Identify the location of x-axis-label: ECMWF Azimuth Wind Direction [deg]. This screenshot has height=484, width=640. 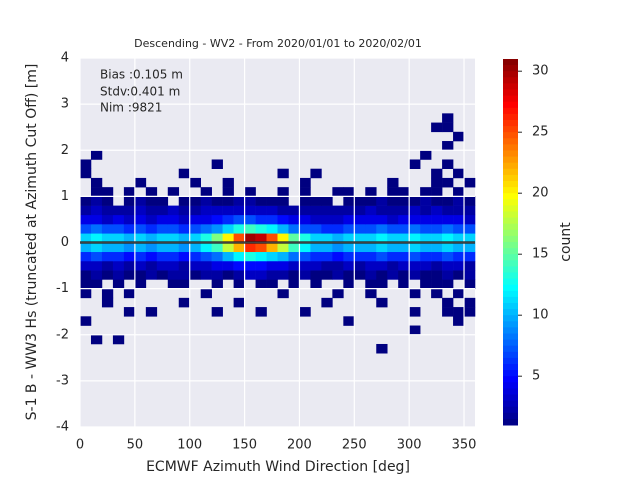
(278, 467).